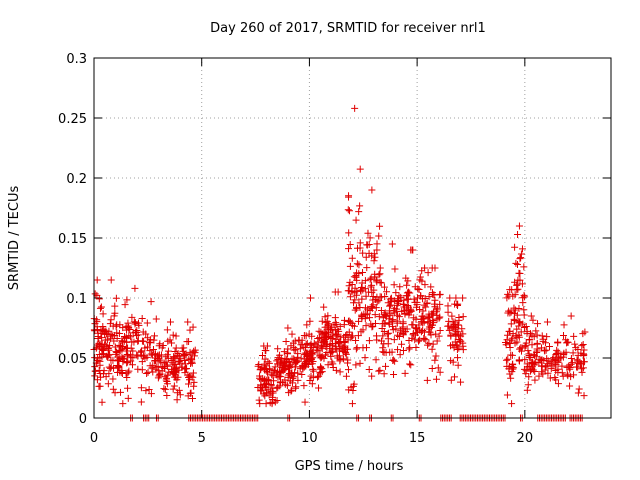 Image resolution: width=640 pixels, height=480 pixels. I want to click on y-tick-label: 0, so click(83, 419).